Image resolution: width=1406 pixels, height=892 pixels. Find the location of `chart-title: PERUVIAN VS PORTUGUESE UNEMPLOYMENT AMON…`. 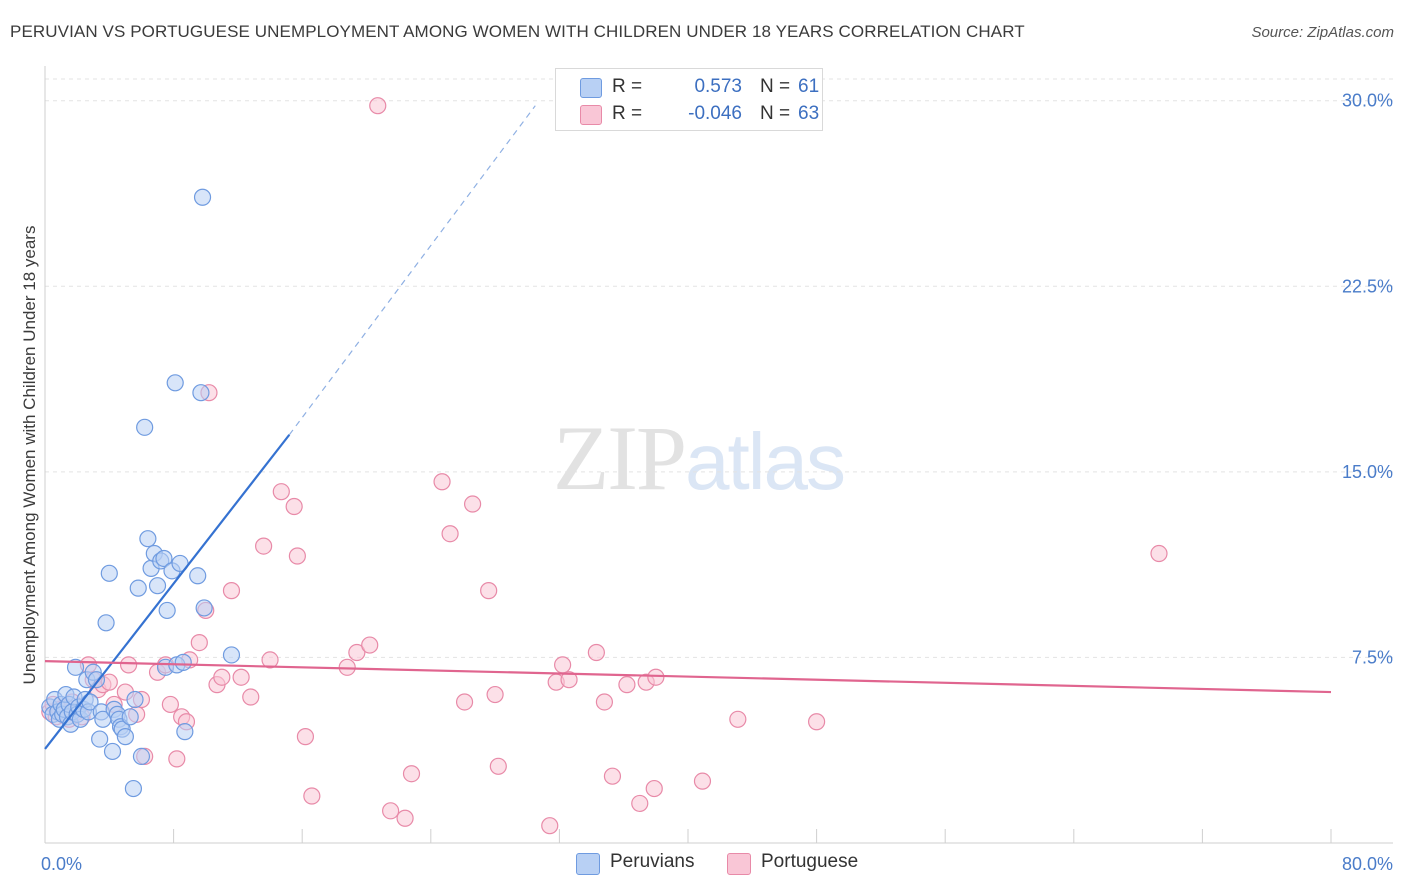

chart-title: PERUVIAN VS PORTUGUESE UNEMPLOYMENT AMON… is located at coordinates (517, 31).